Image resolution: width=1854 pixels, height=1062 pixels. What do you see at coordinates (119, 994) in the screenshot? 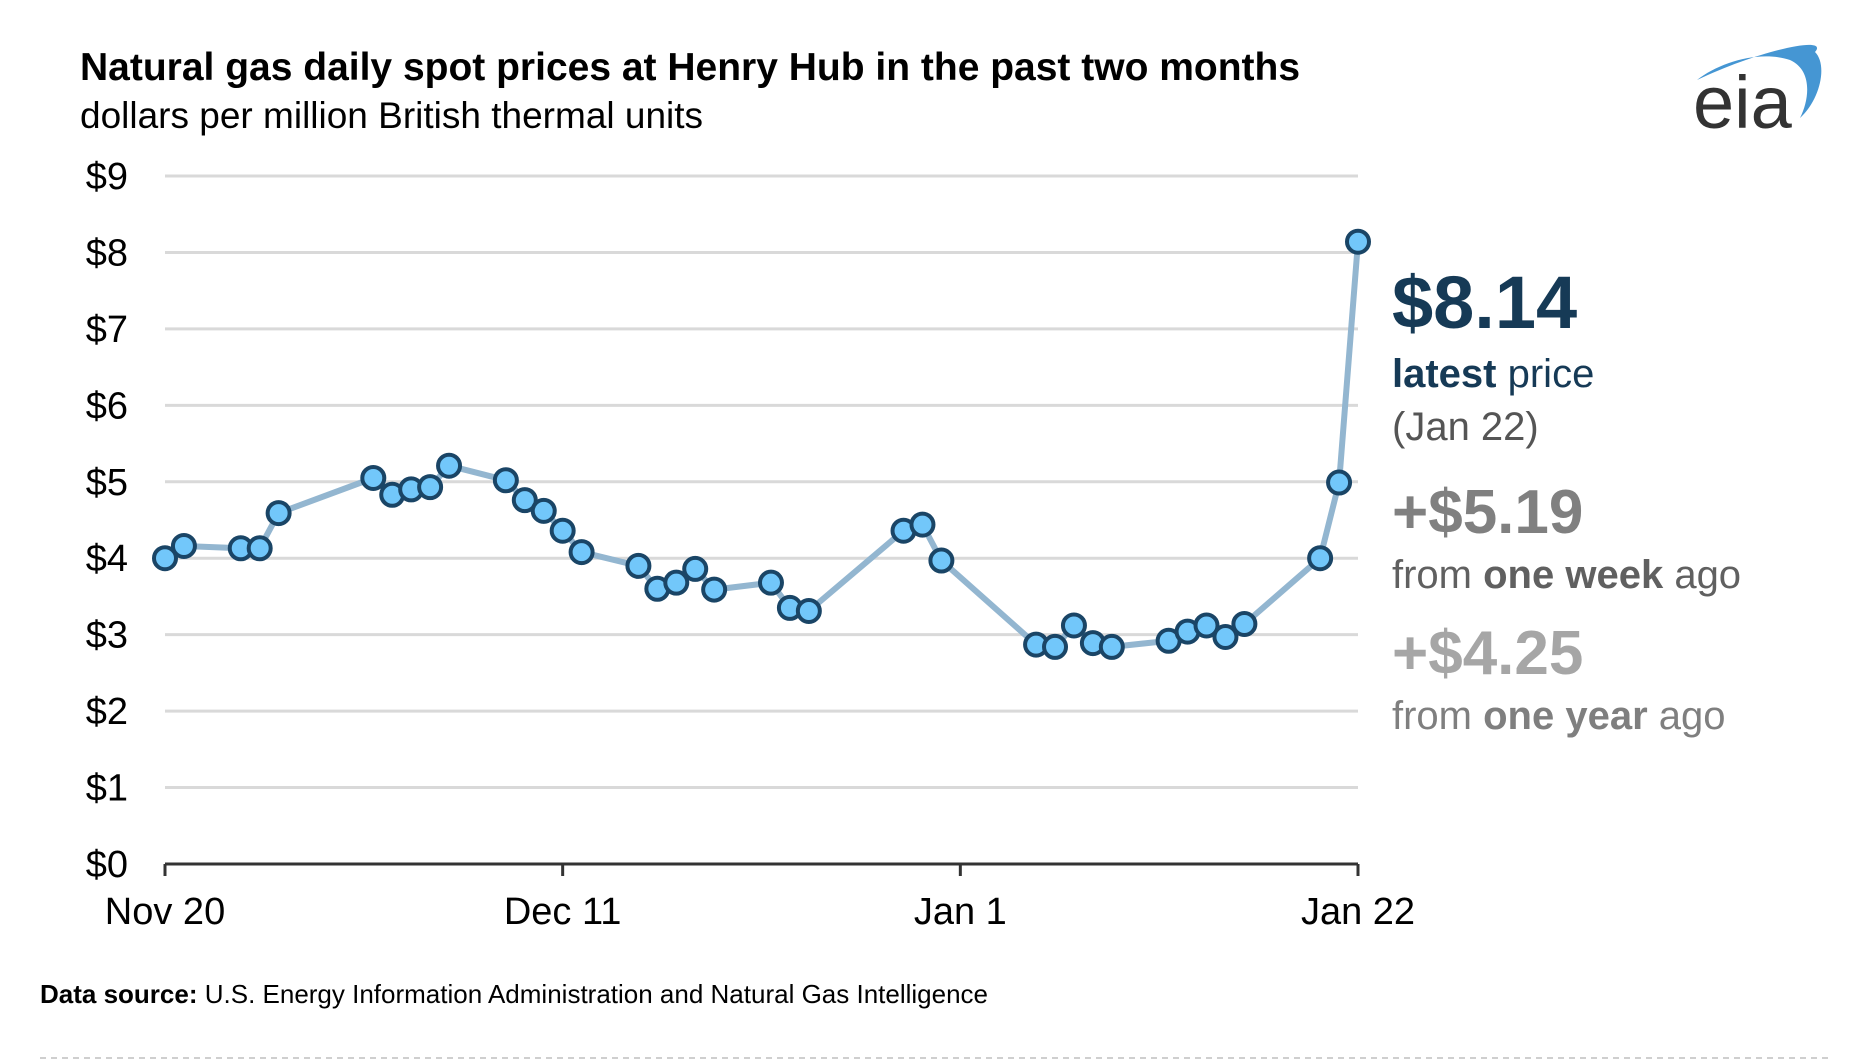
I see `data-source-label: Data source:` at bounding box center [119, 994].